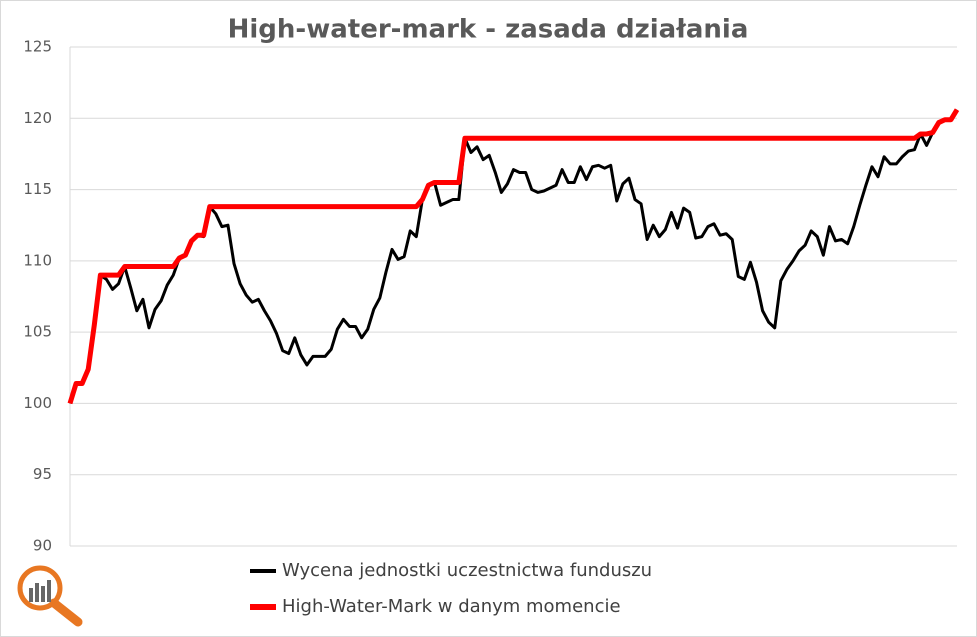 The width and height of the screenshot is (977, 637). I want to click on y-tick-label: 100, so click(37, 403).